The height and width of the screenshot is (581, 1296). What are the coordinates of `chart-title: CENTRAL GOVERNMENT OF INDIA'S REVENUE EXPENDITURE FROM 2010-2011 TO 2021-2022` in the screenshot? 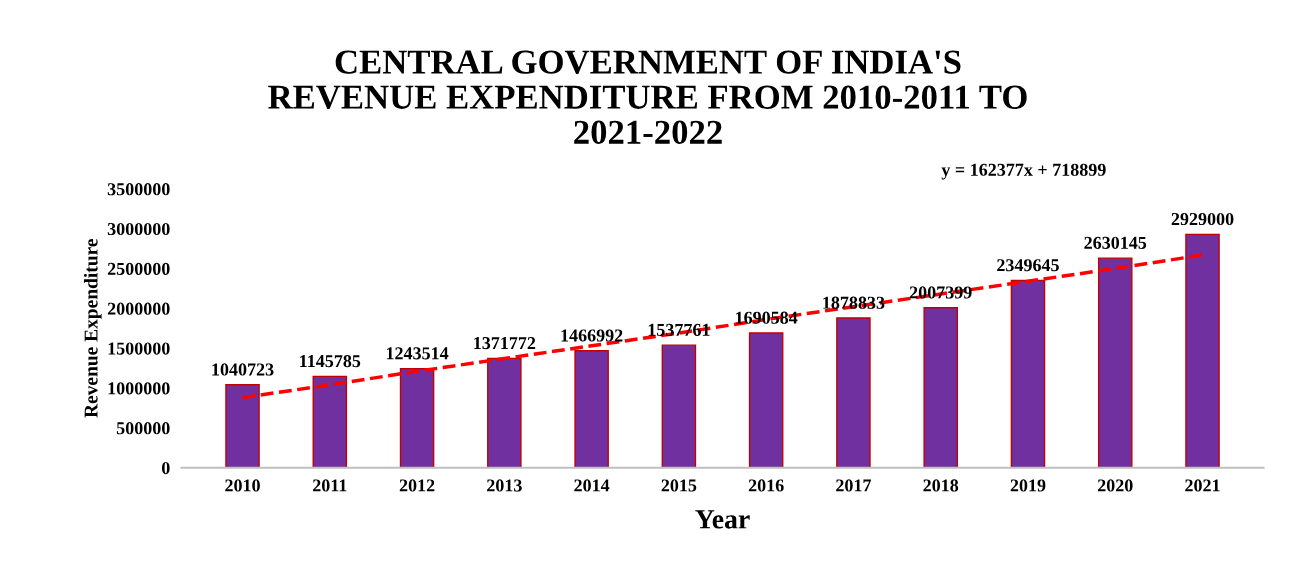 It's located at (647, 97).